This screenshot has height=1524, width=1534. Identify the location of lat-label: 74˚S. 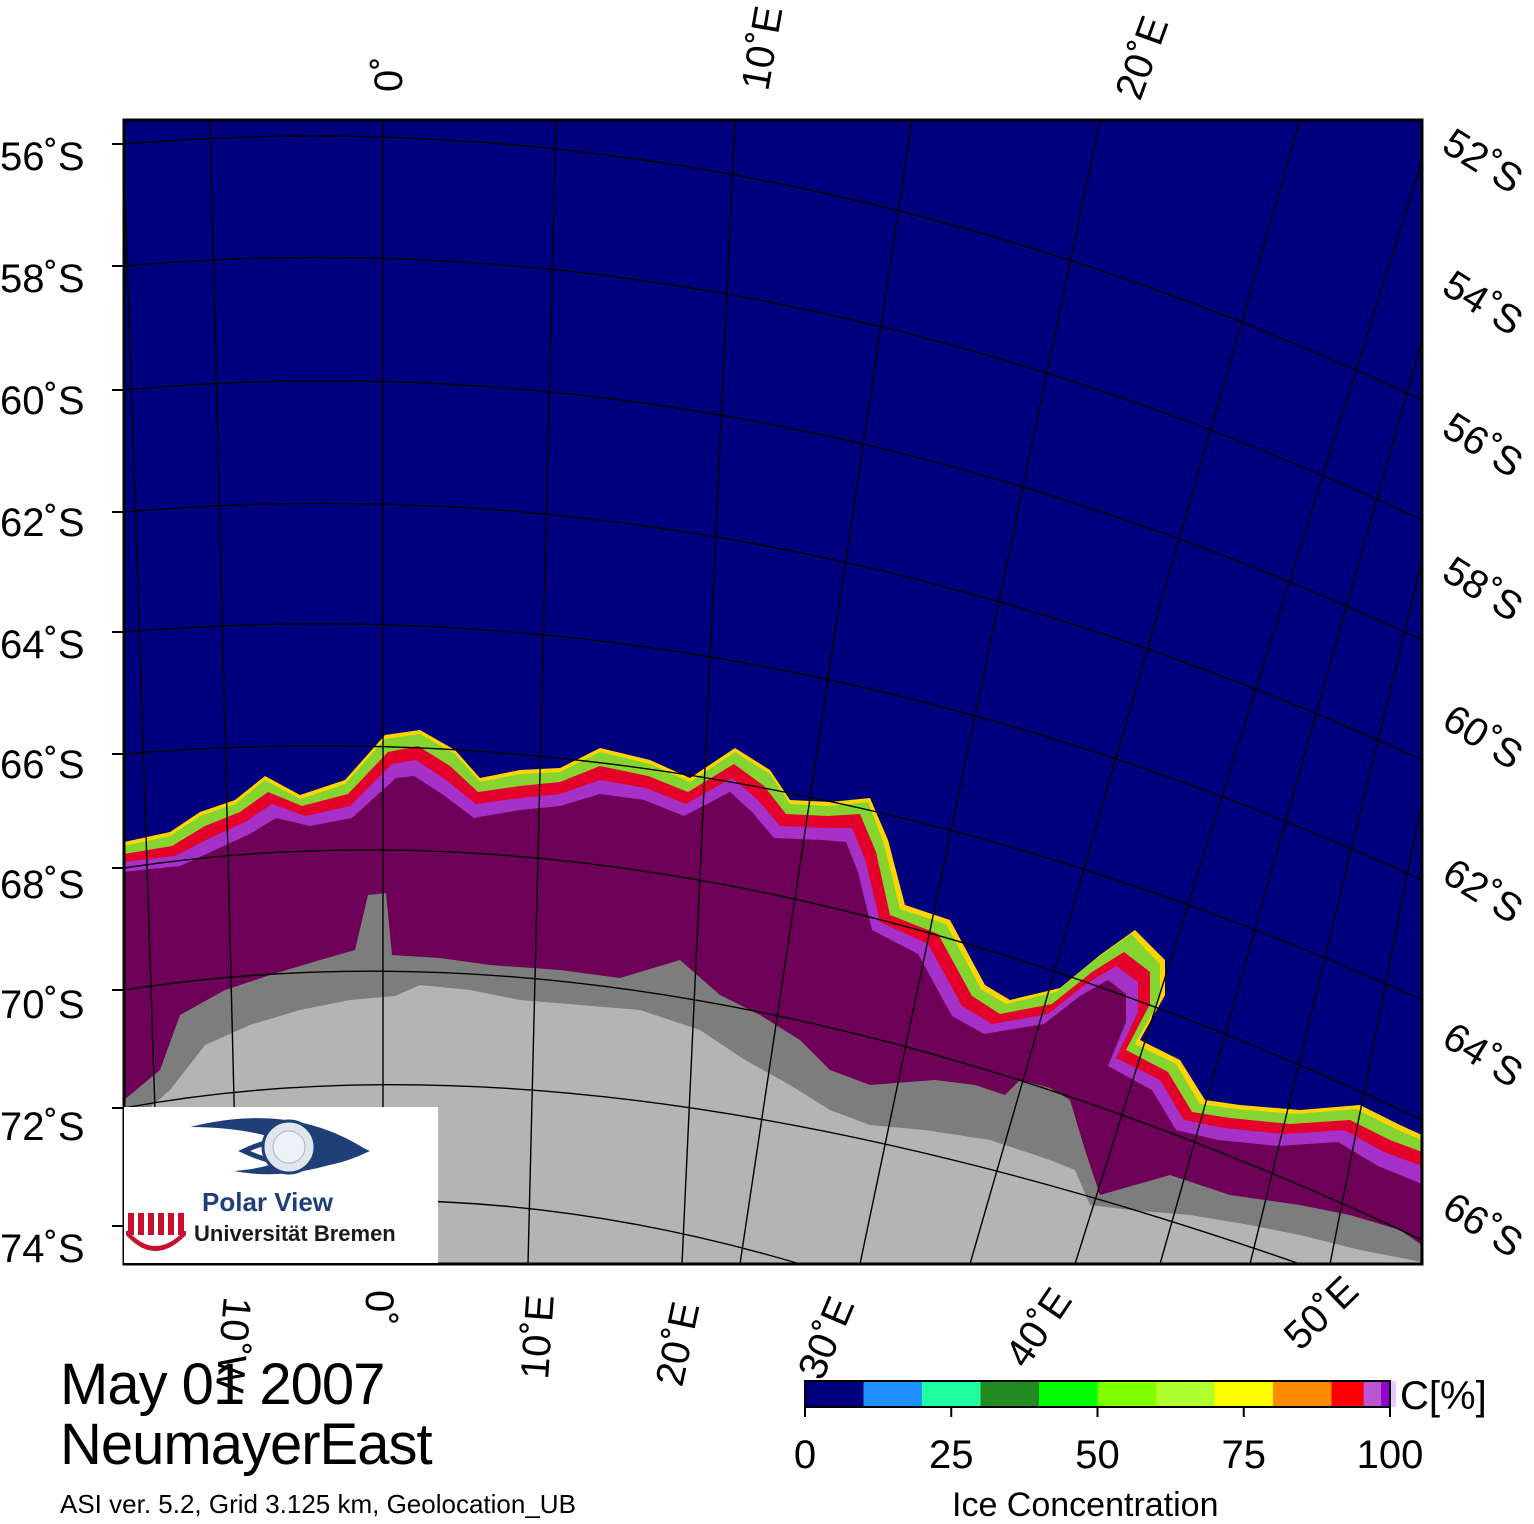
(42, 1249).